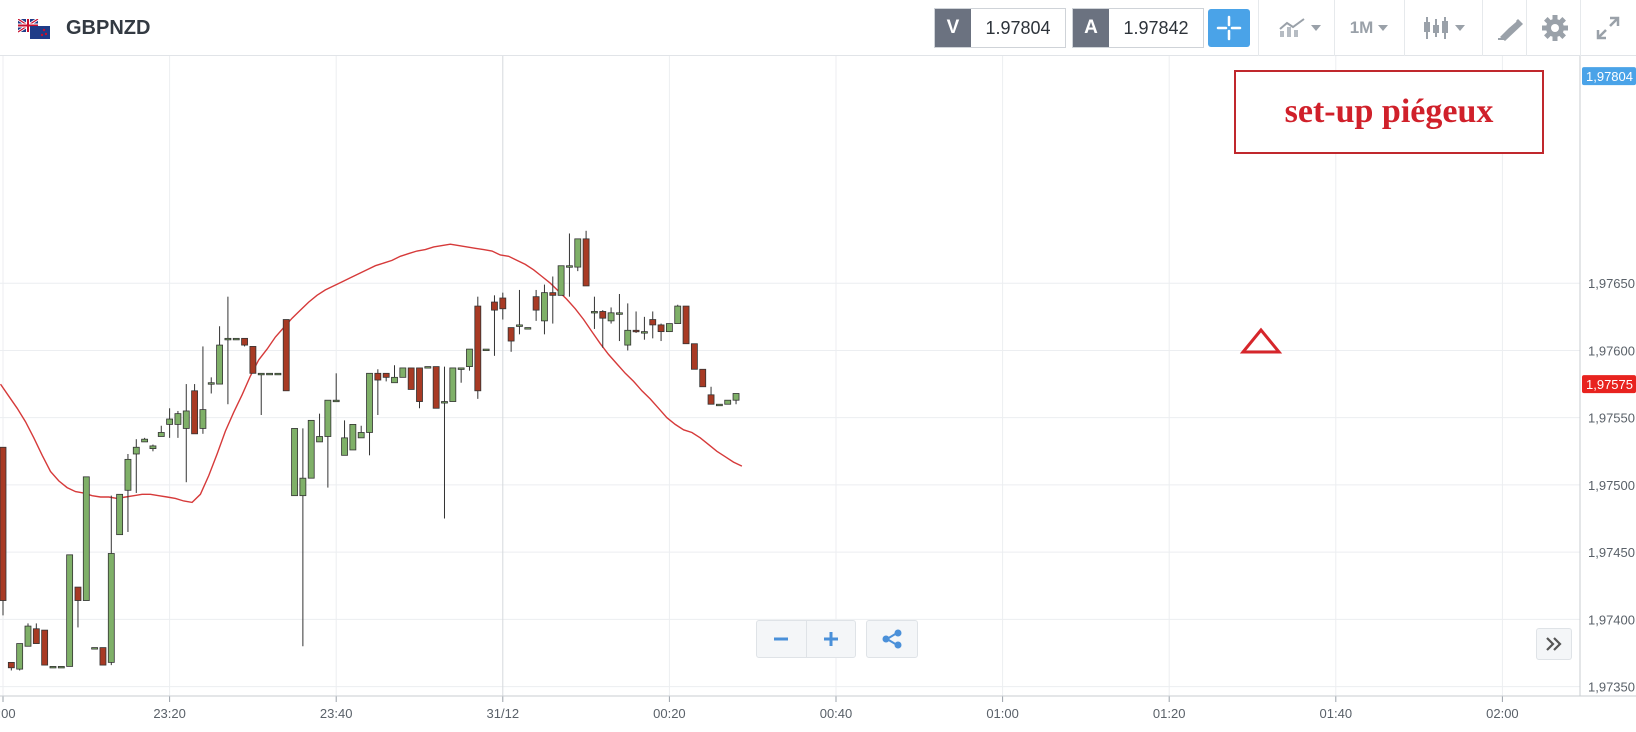 This screenshot has width=1636, height=732. I want to click on settings-button, so click(1555, 28).